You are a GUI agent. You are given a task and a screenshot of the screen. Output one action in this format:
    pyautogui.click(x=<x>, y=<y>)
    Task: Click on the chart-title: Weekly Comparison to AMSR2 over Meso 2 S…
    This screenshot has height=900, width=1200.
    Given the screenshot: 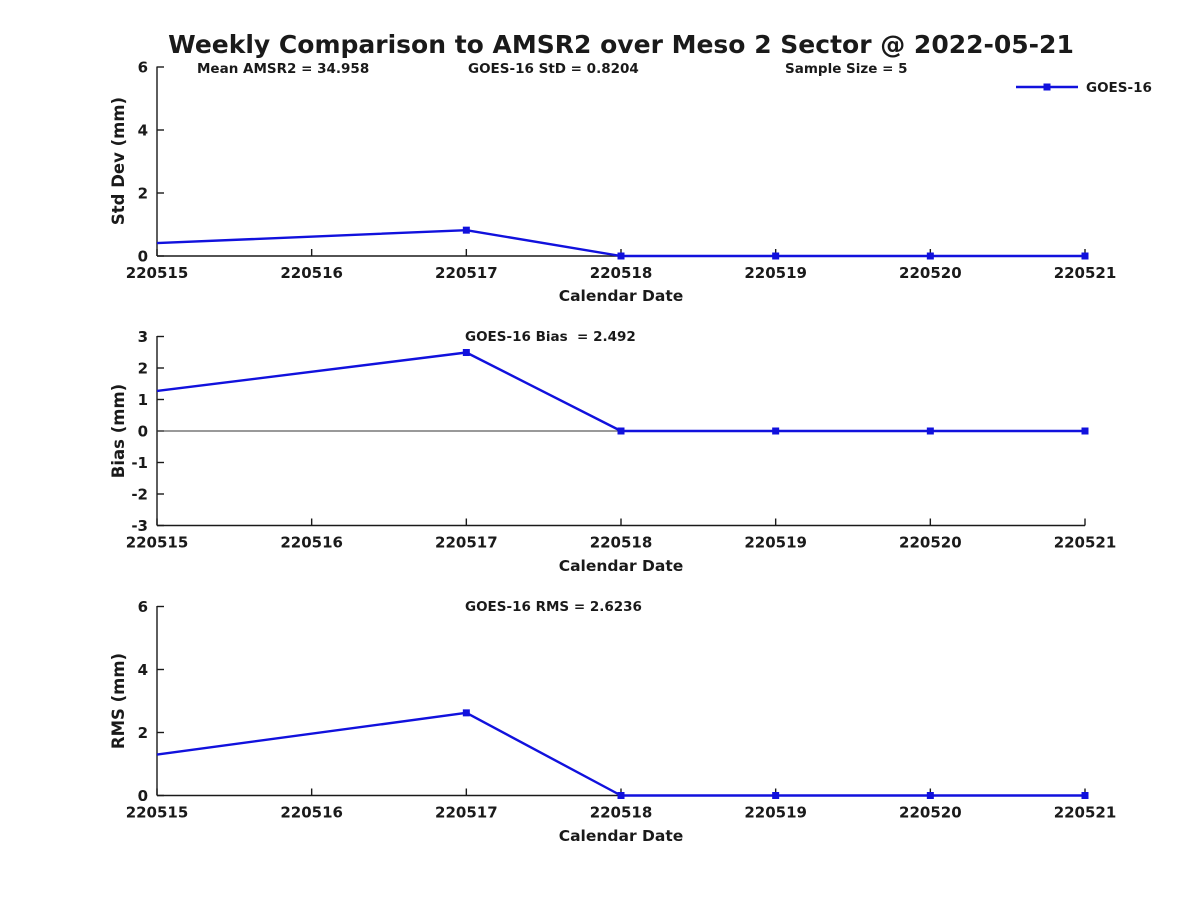 What is the action you would take?
    pyautogui.click(x=621, y=44)
    